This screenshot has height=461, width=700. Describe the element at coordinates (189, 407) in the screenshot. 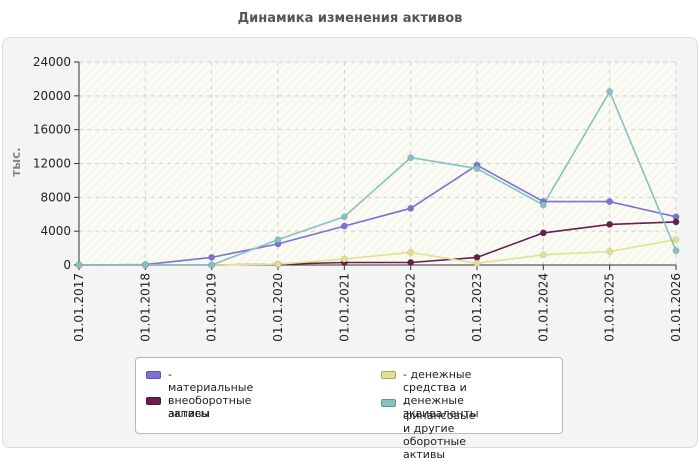

I see `legend-label: - запасы` at that location.